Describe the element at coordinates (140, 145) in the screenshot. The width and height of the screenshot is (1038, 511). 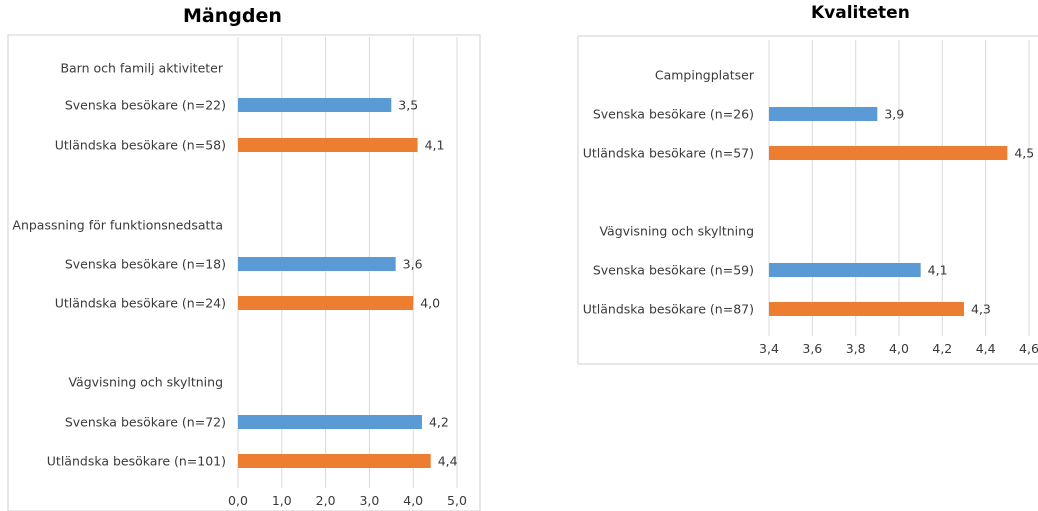
I see `bar-label: Utländska besökare (n=58)` at that location.